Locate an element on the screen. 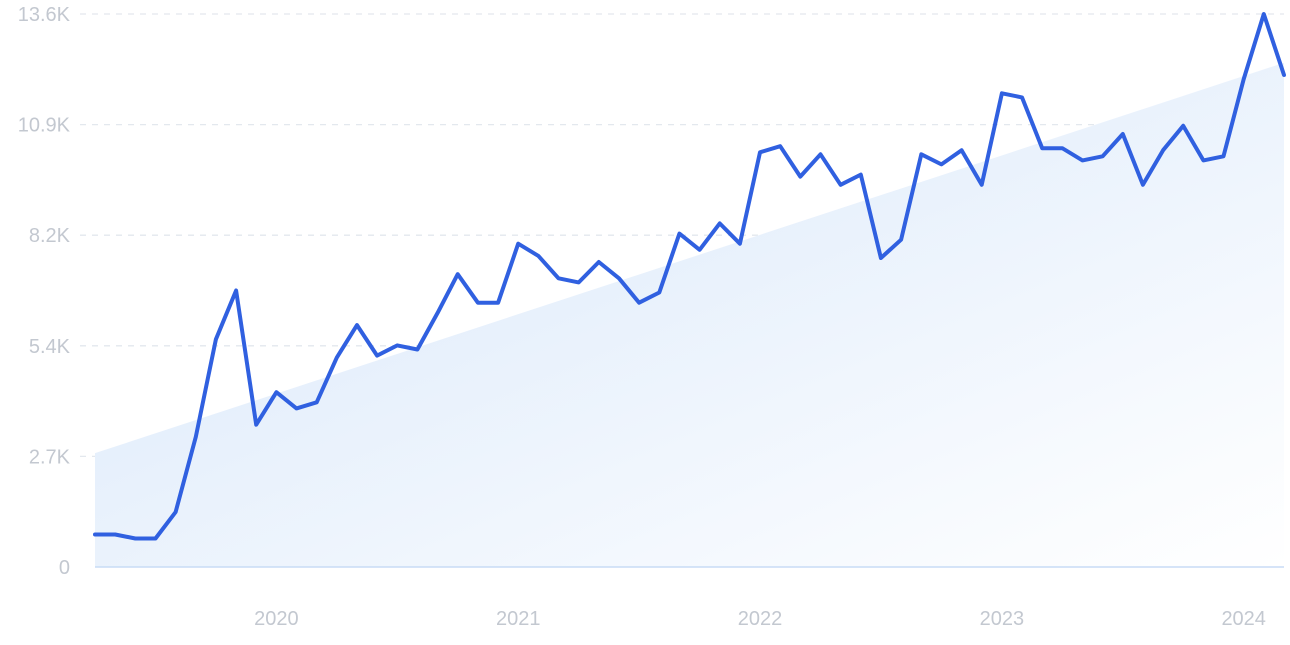  y-axis-ticks: 0 2.7K 5.4K 8.2K 10.9K 13.6K is located at coordinates (44, 291).